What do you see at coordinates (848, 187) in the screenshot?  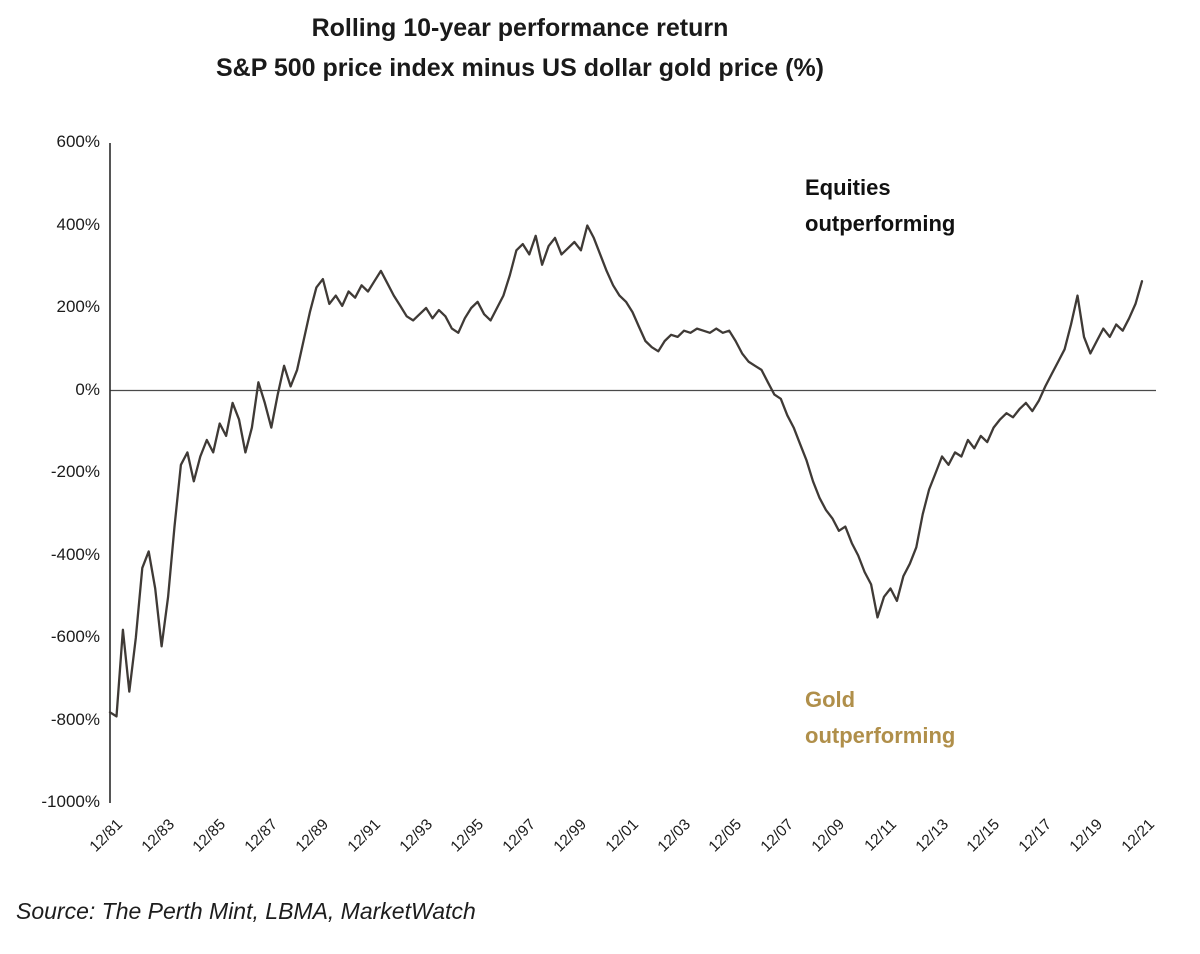 I see `annotation-equities-line1: Equities` at bounding box center [848, 187].